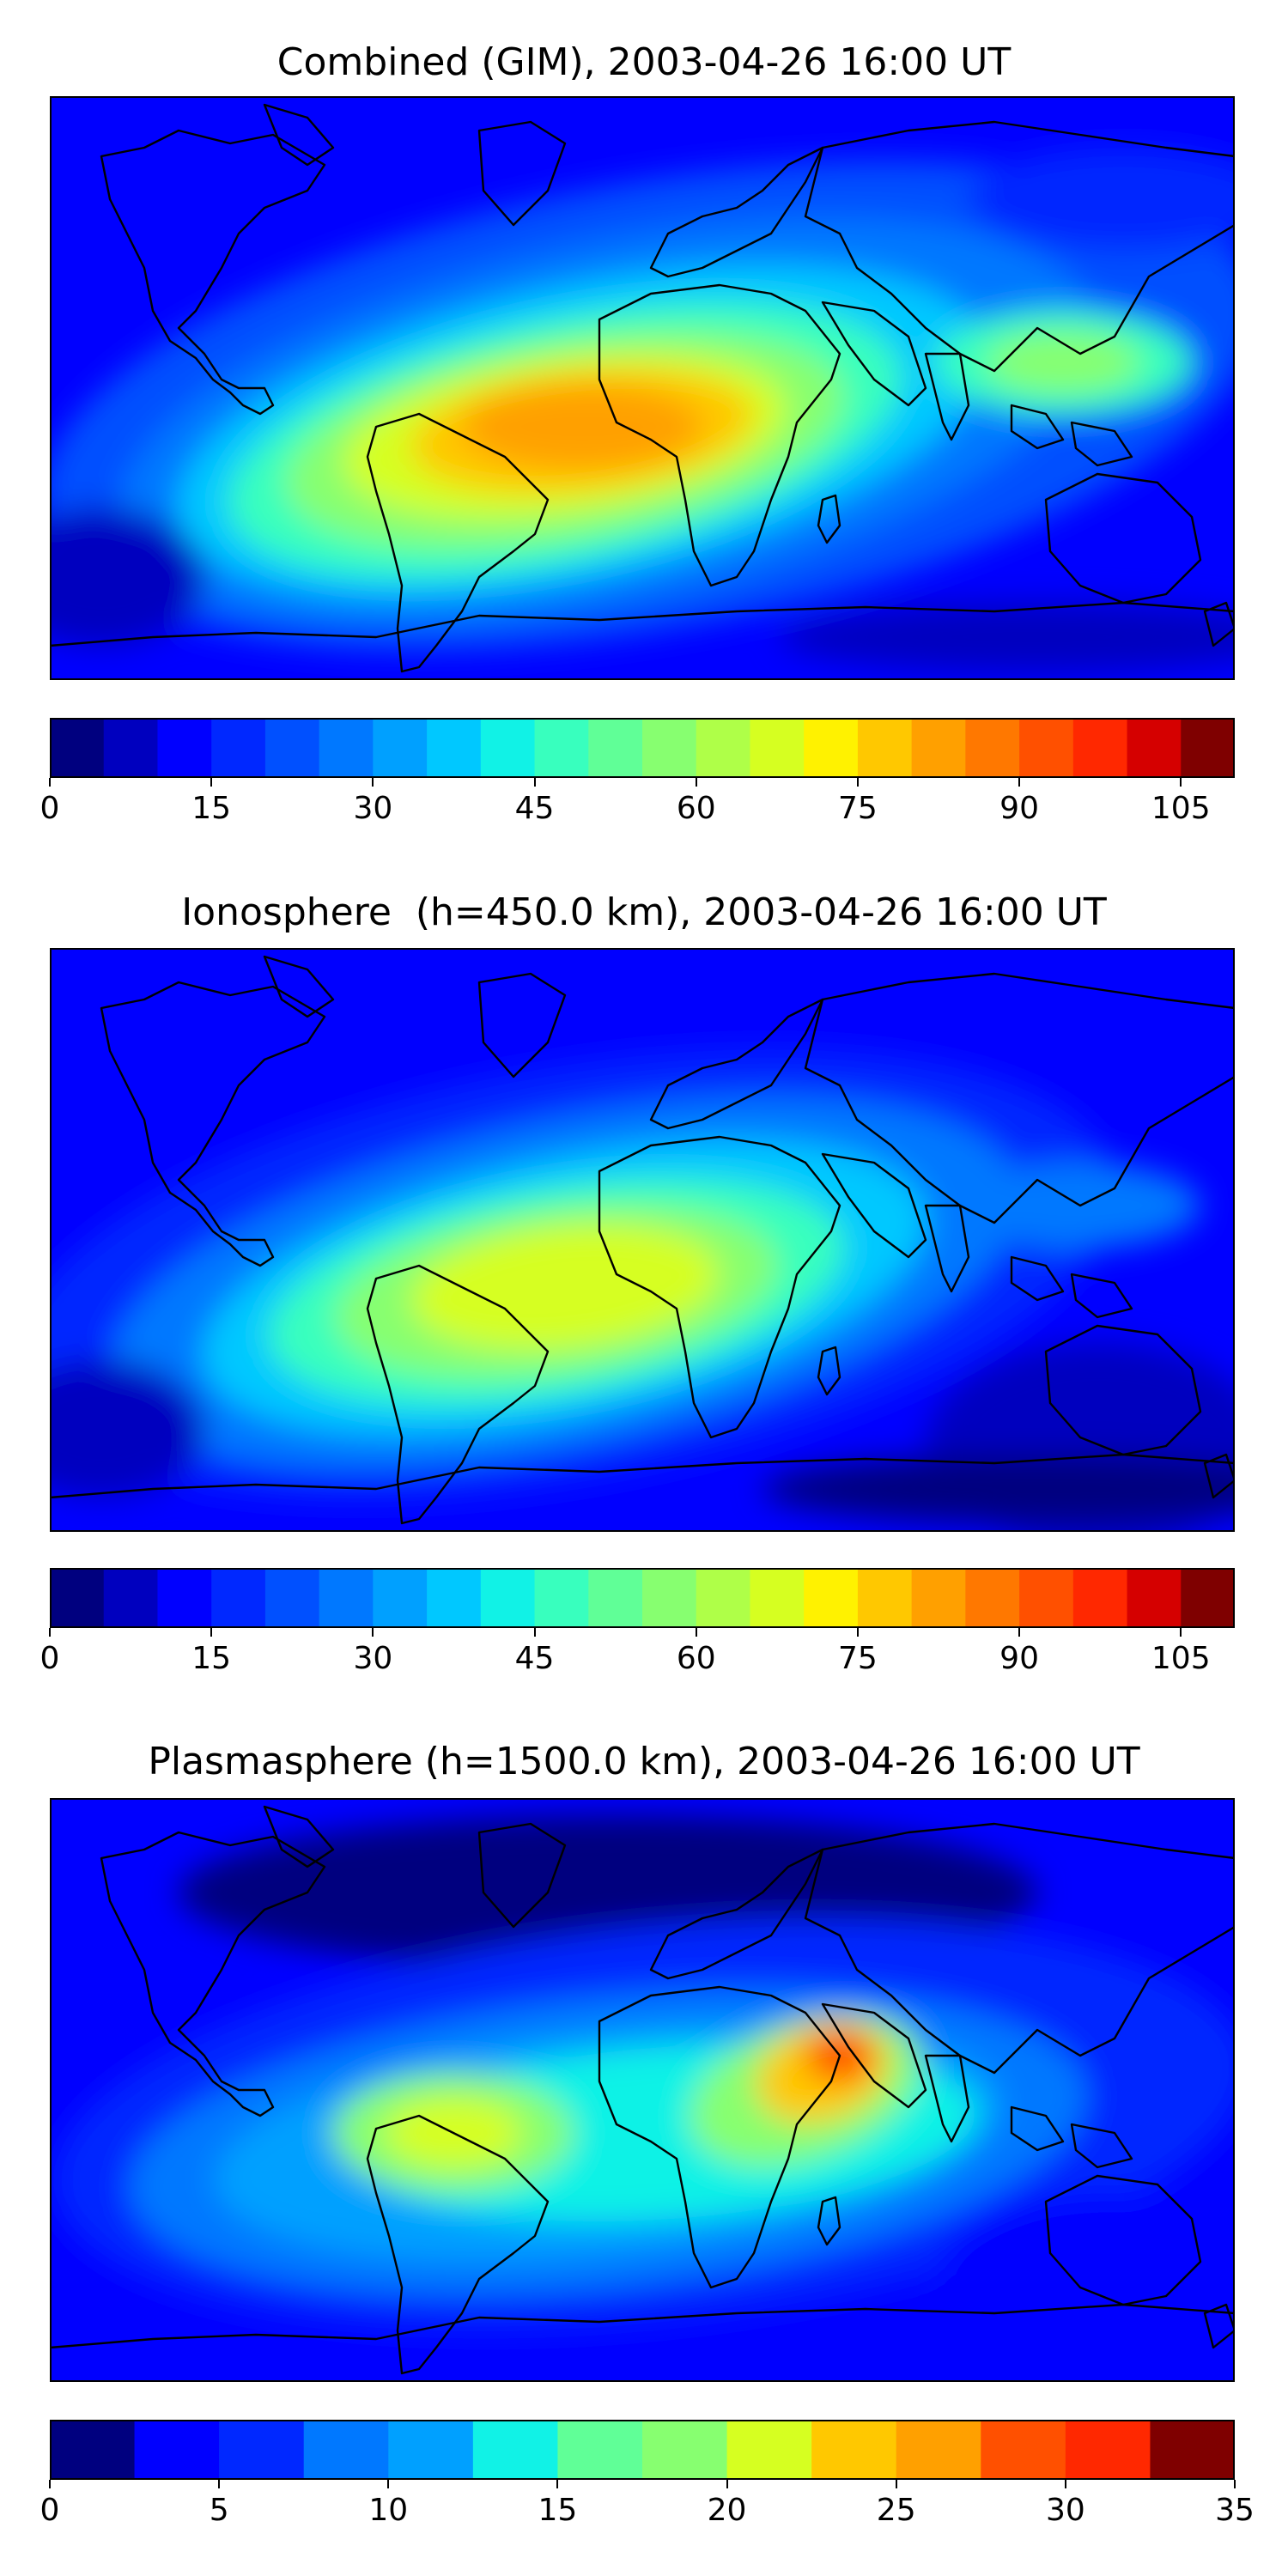  Describe the element at coordinates (373, 1658) in the screenshot. I see `colorbar-tick-label: 30` at that location.